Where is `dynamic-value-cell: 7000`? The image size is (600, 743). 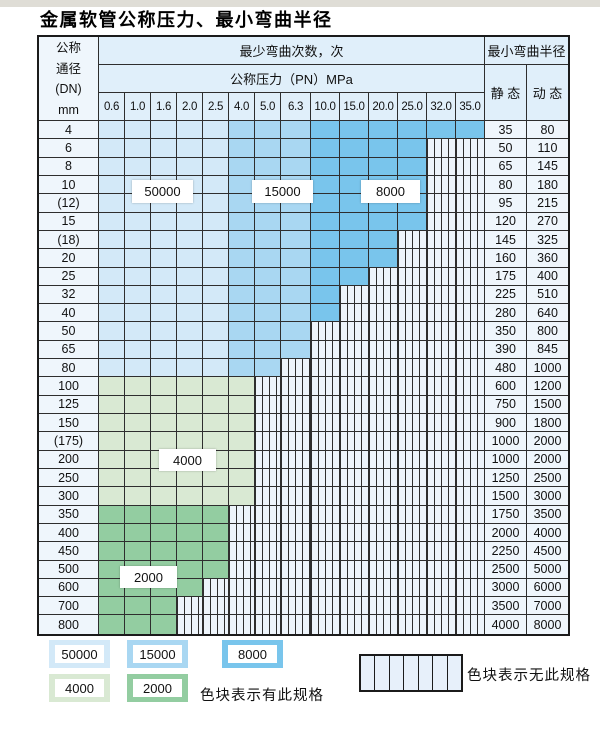 dynamic-value-cell: 7000 is located at coordinates (547, 606).